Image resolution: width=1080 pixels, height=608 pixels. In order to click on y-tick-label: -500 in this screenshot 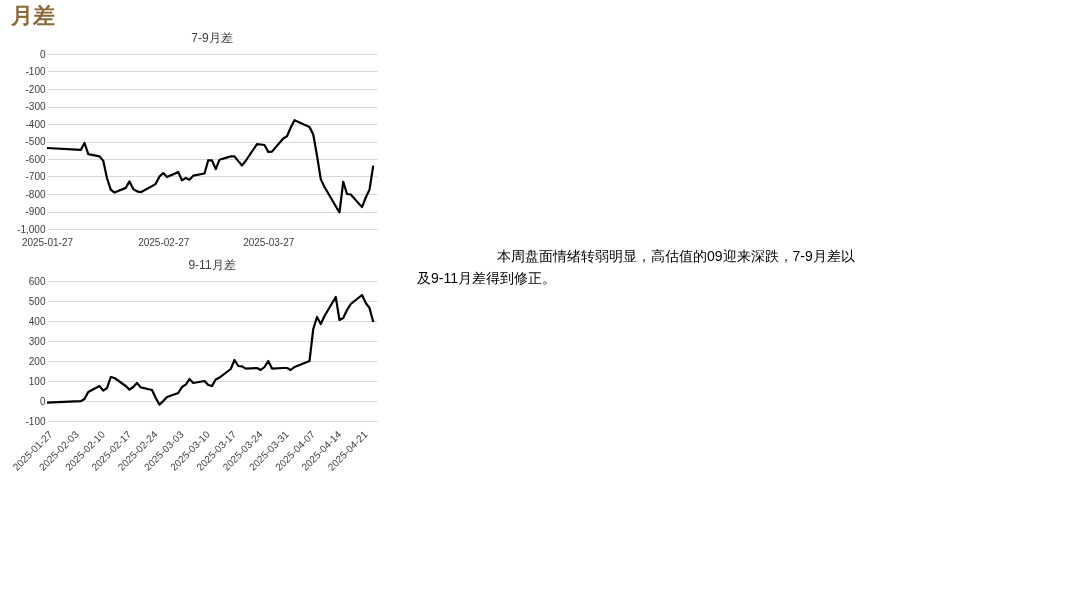, I will do `click(35, 141)`.